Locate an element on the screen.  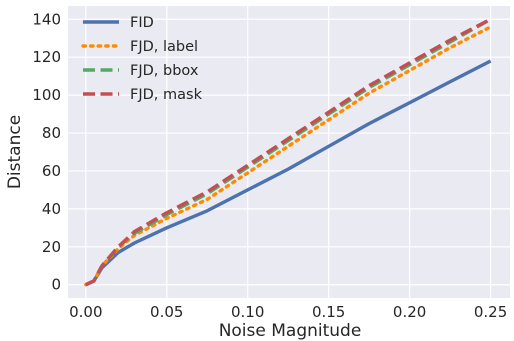
y-tick-label: 120 is located at coordinates (46, 57).